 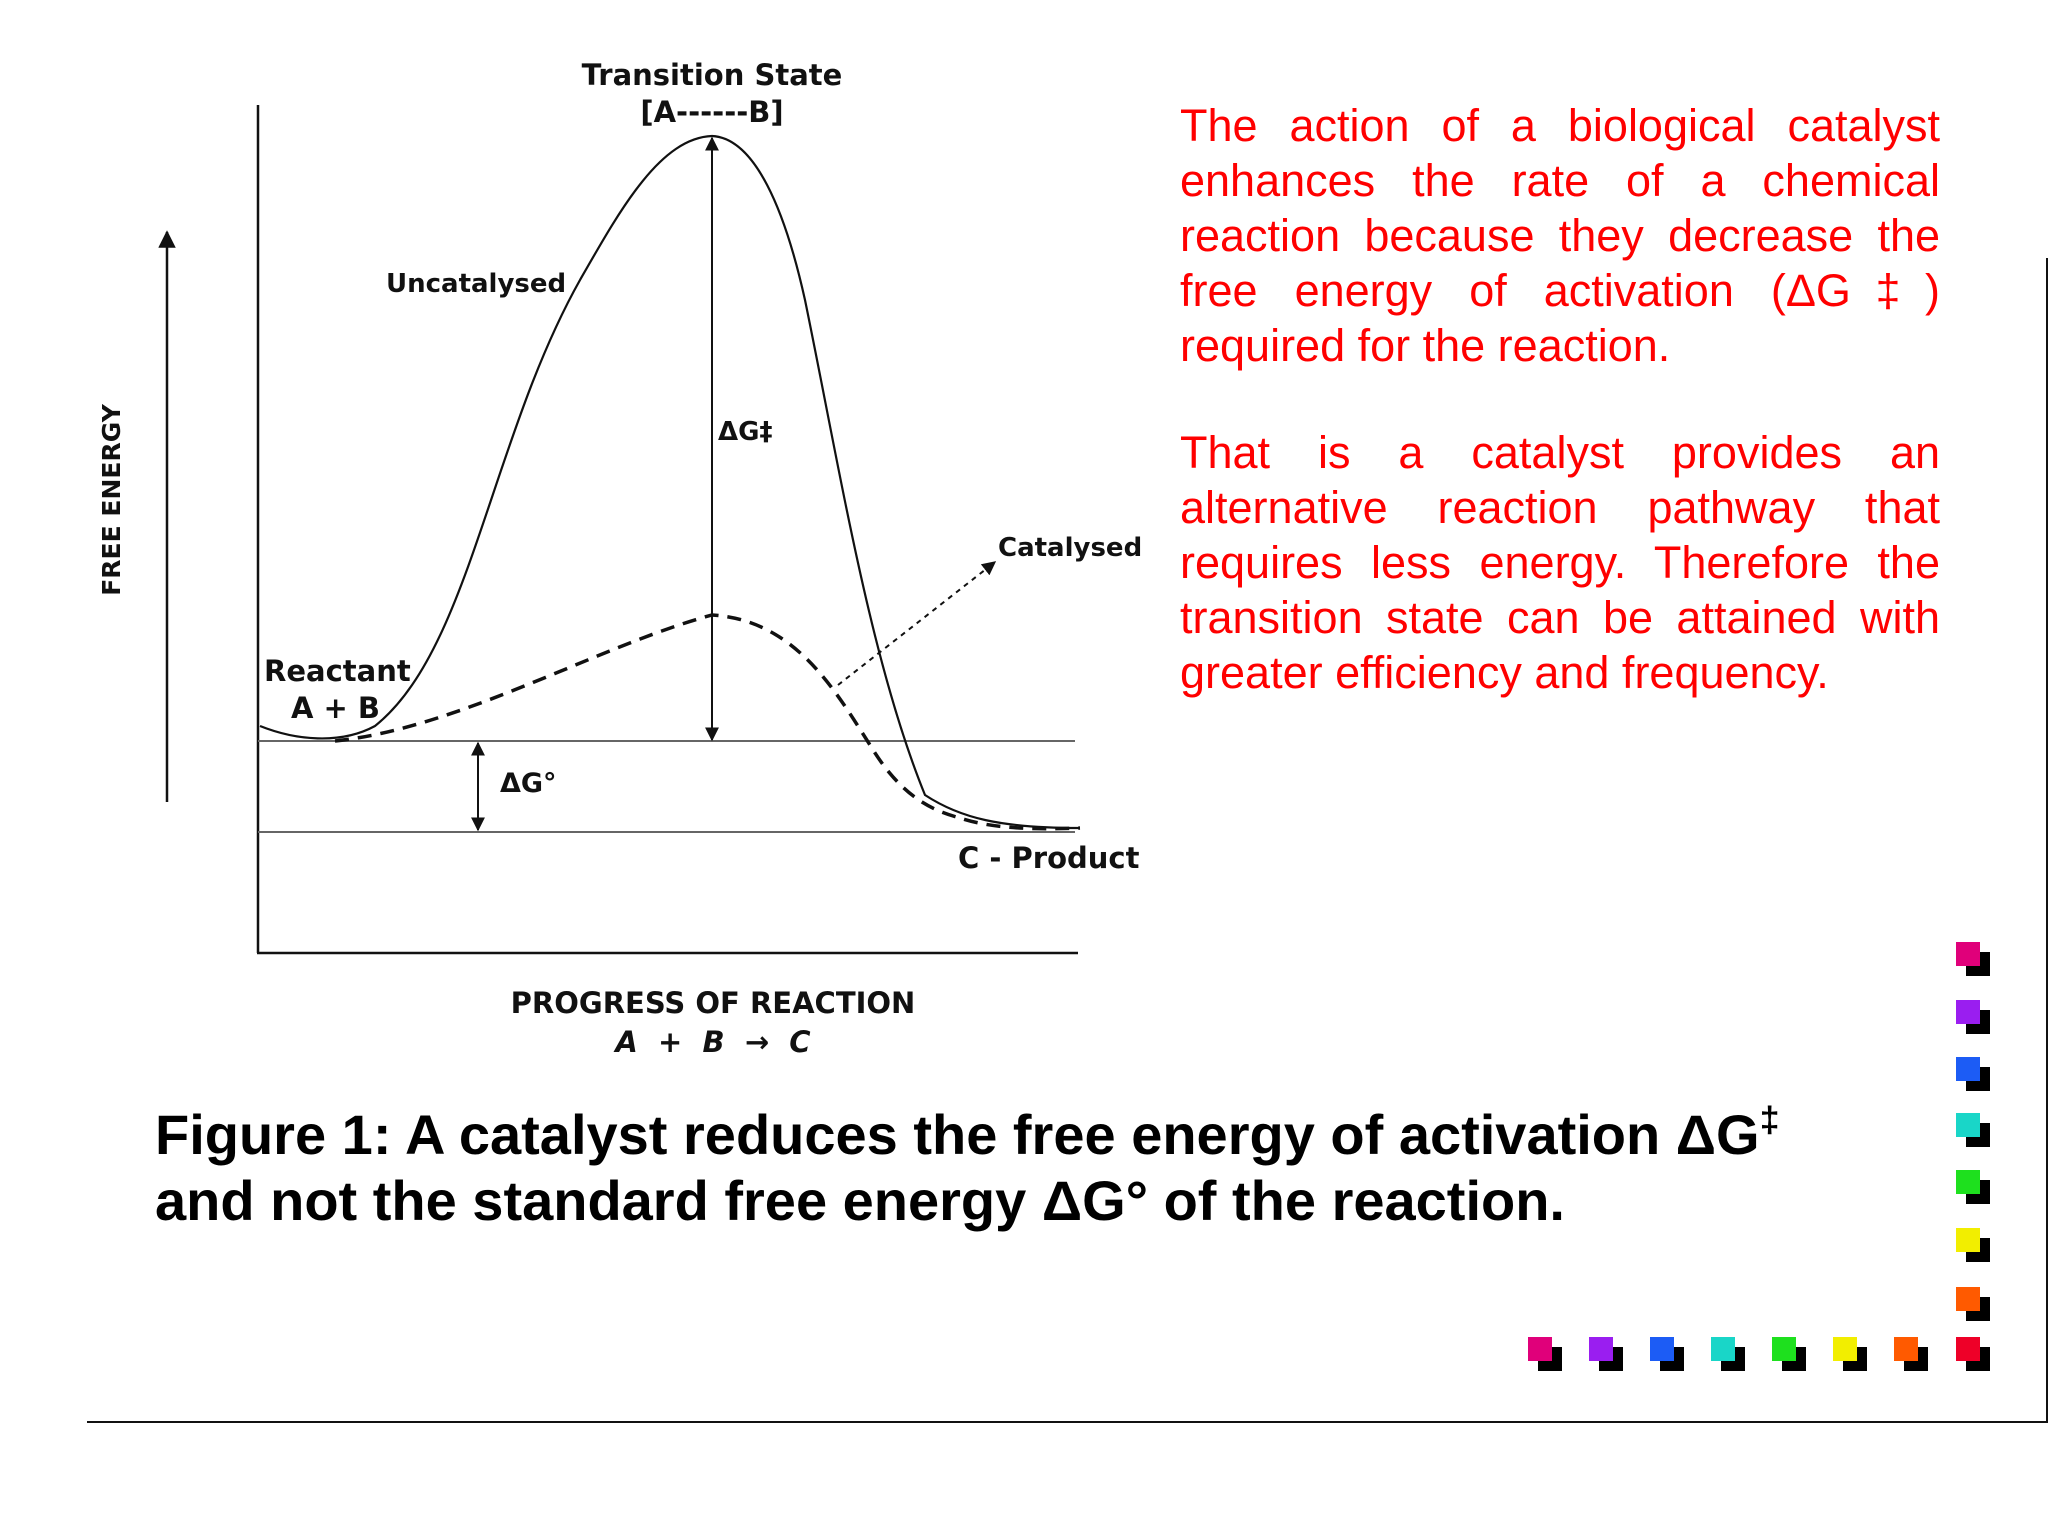 I want to click on transition-state-label: Transition State, so click(x=712, y=75).